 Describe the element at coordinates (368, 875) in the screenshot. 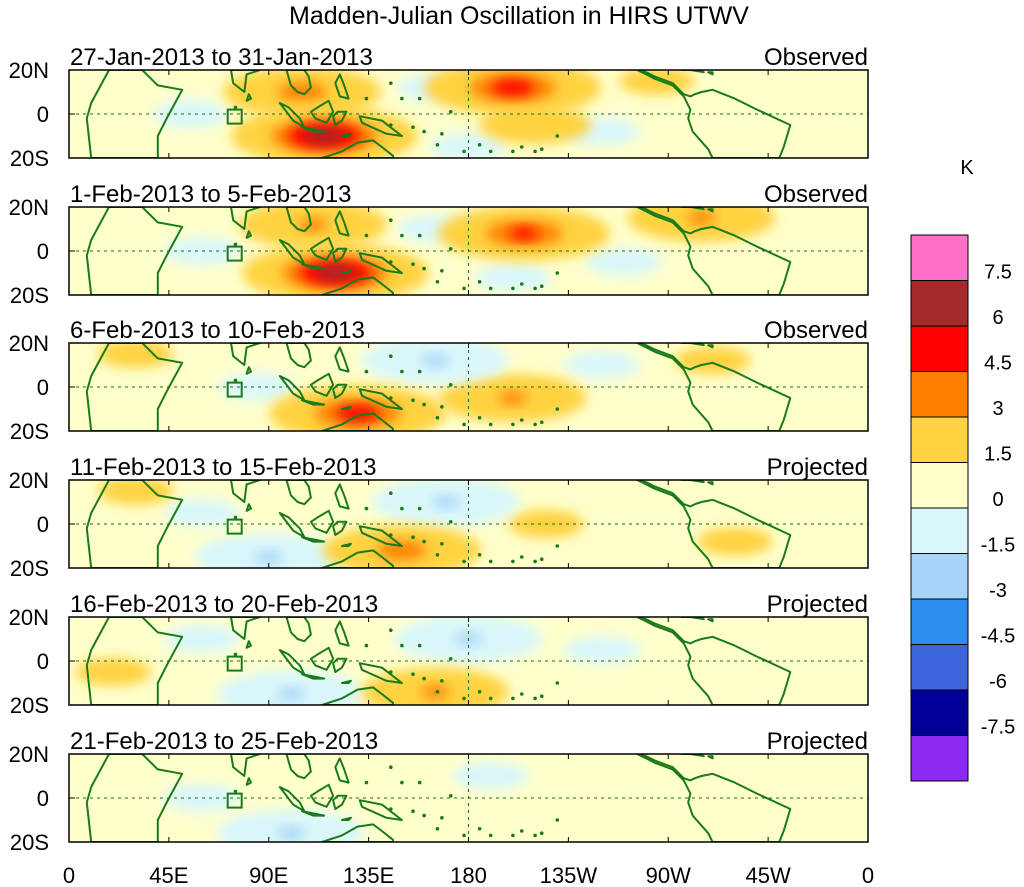

I see `x-tick-label: 135E` at that location.